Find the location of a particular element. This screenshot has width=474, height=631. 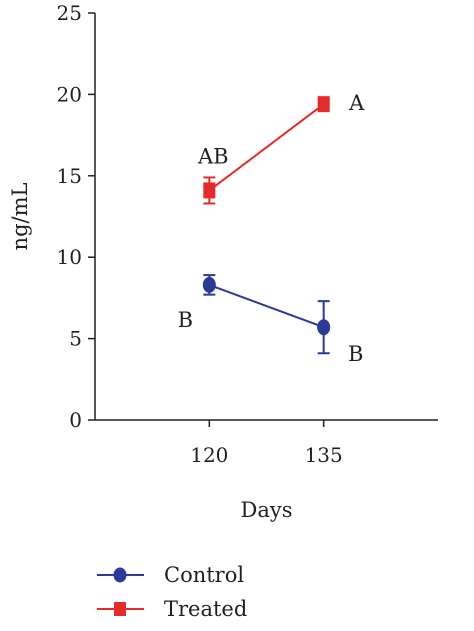

y-tick-label: 0 is located at coordinates (75, 420).